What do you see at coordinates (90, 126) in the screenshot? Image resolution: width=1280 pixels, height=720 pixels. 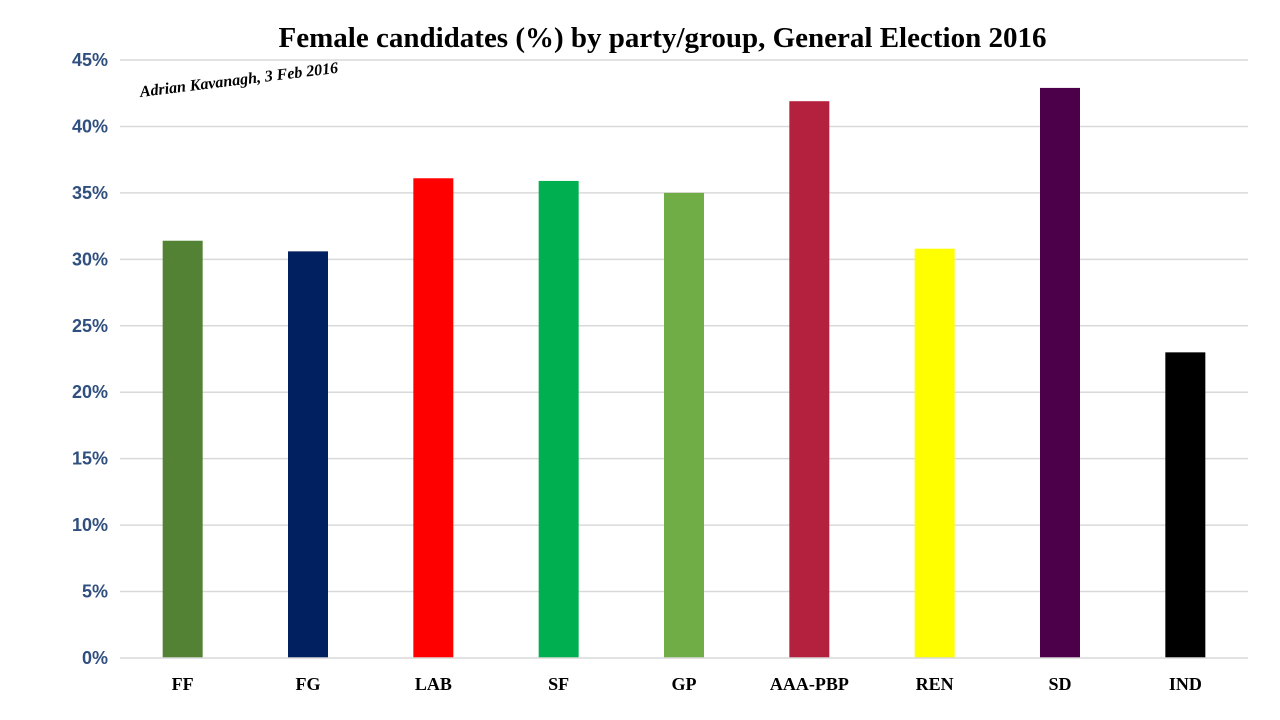 I see `y-tick-label: 40%` at bounding box center [90, 126].